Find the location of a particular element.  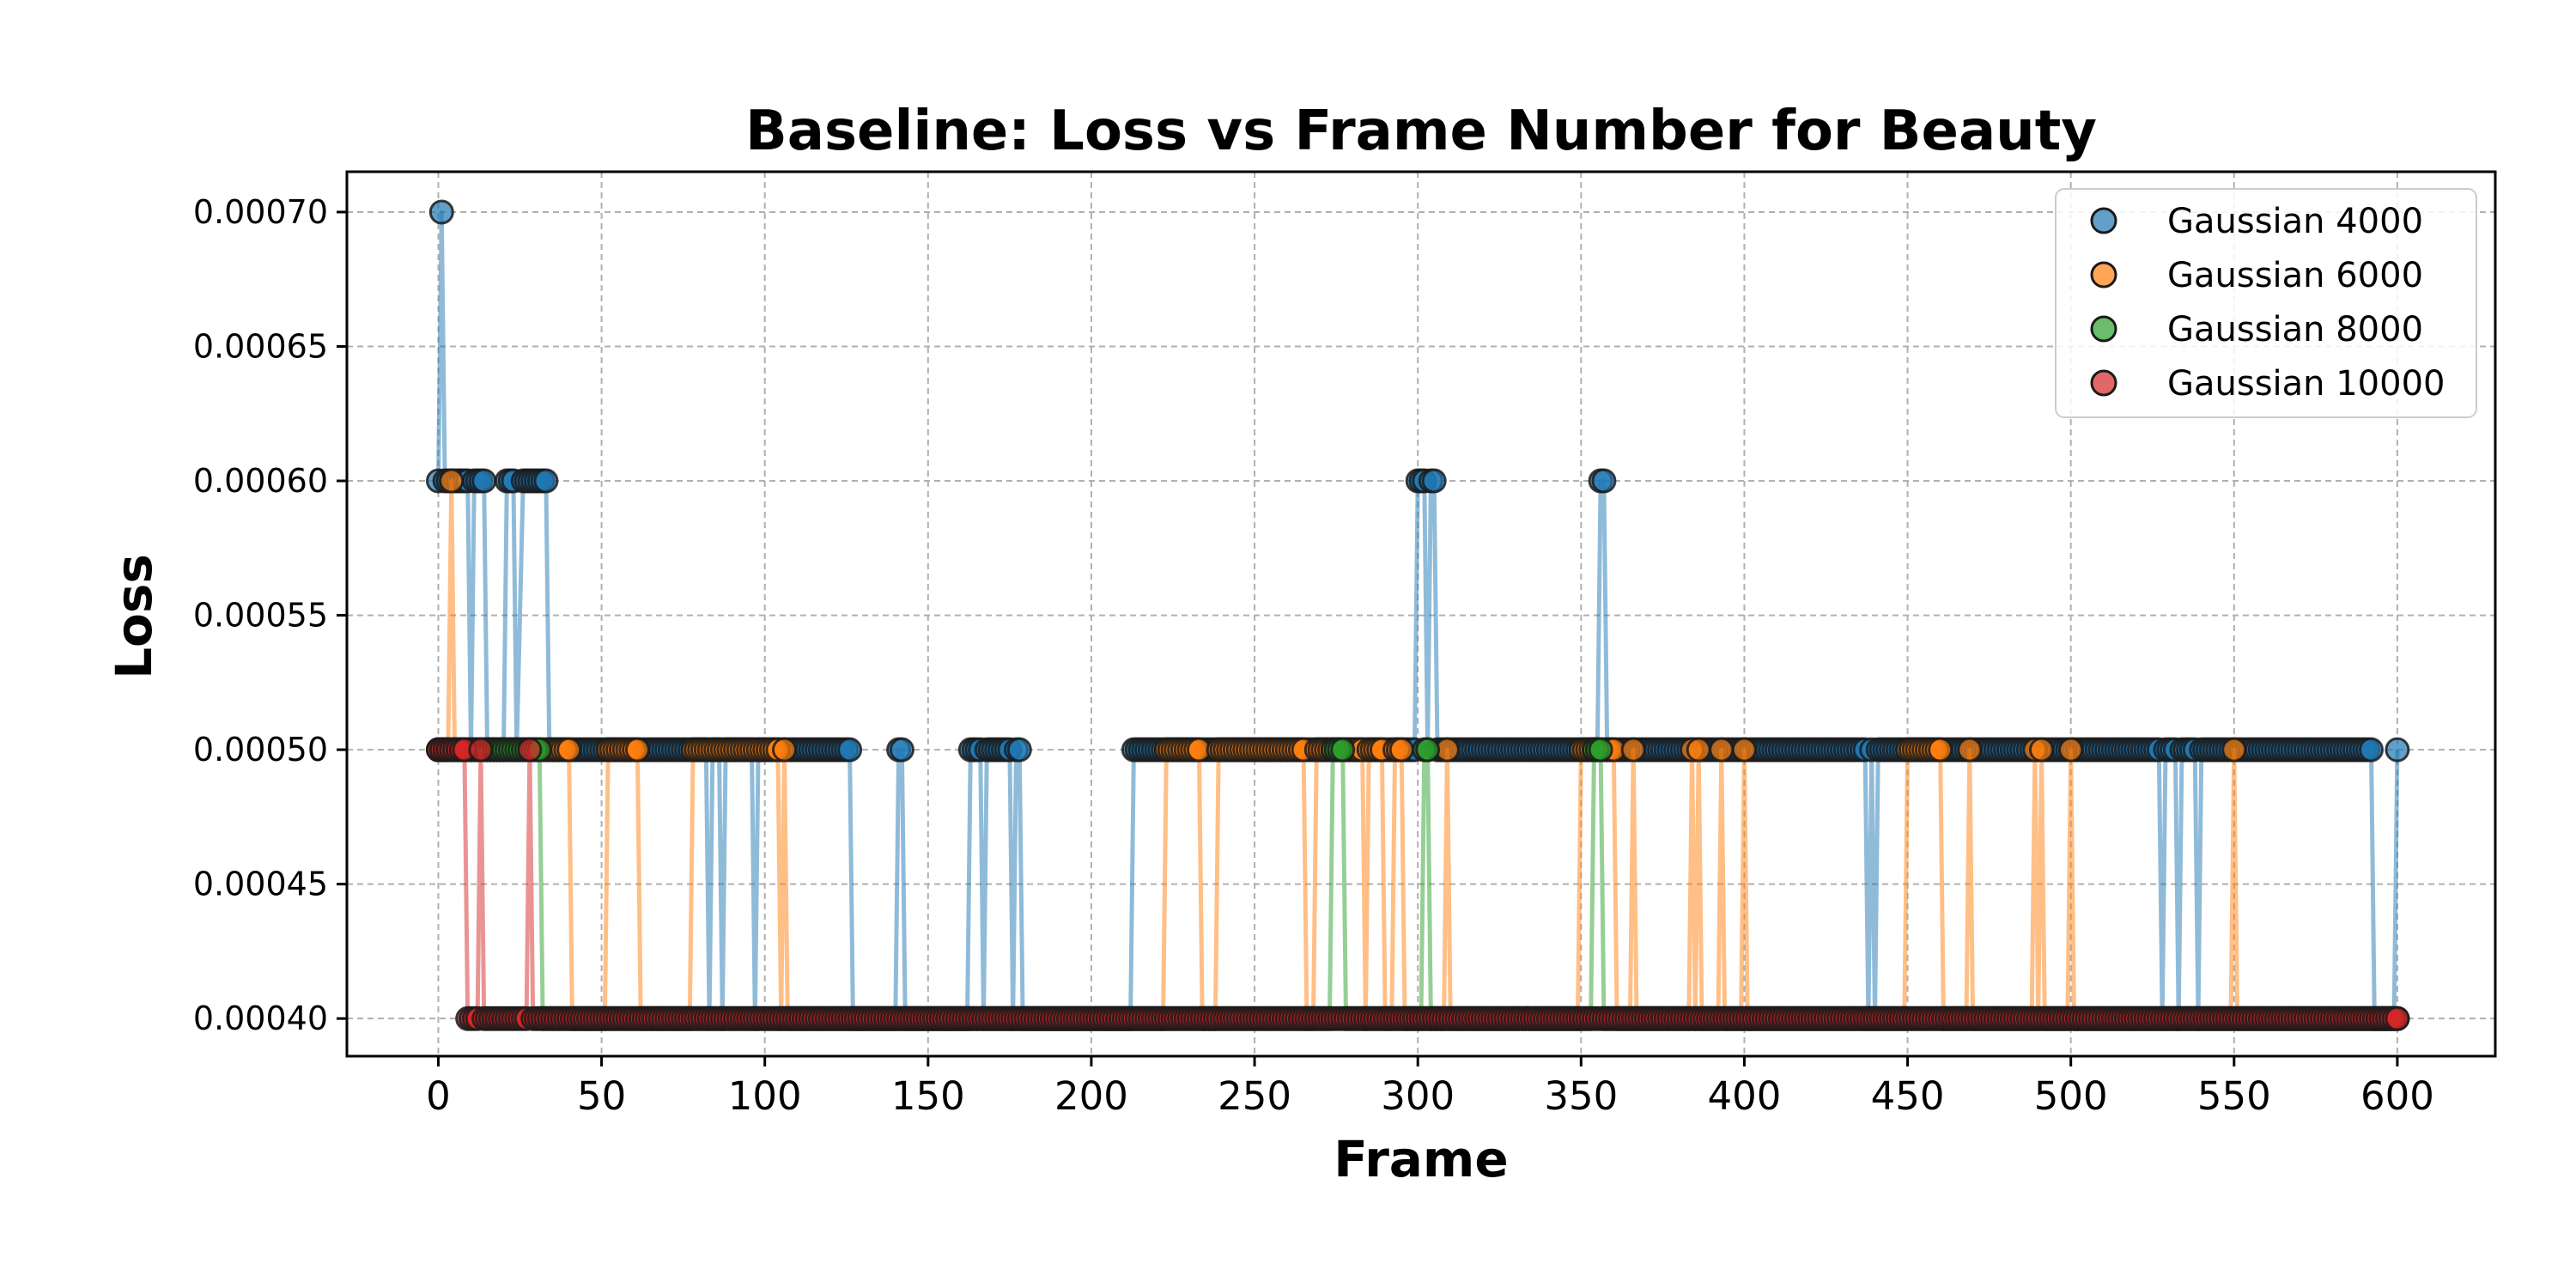

y-tick-label: 0.00070 is located at coordinates (260, 212).